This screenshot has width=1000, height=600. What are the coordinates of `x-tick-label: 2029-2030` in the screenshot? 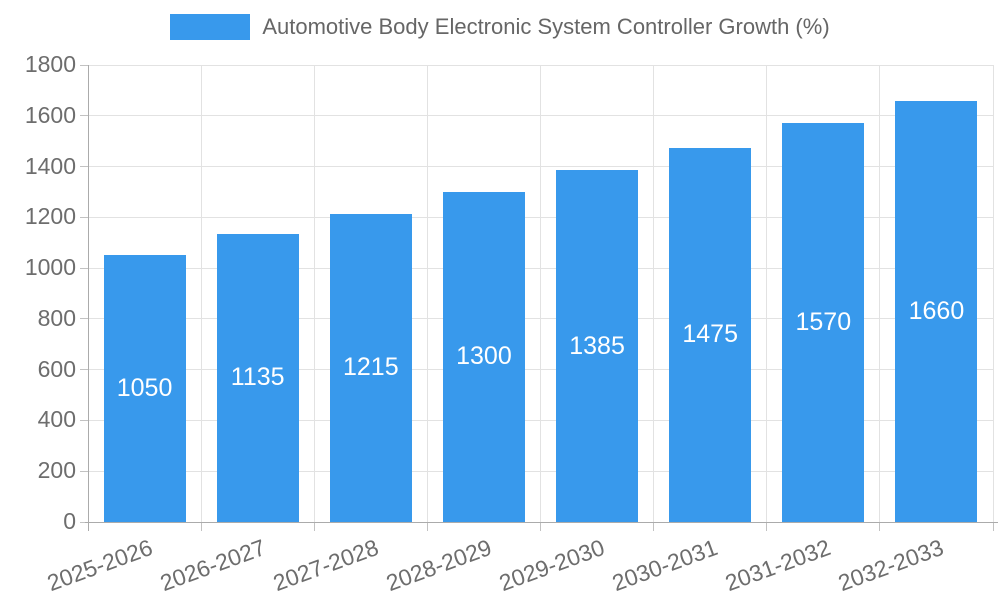 It's located at (551, 565).